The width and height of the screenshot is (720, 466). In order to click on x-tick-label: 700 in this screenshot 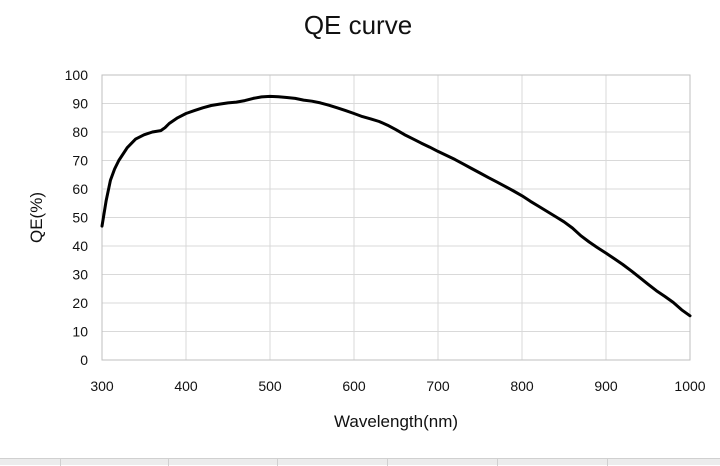, I will do `click(438, 386)`.